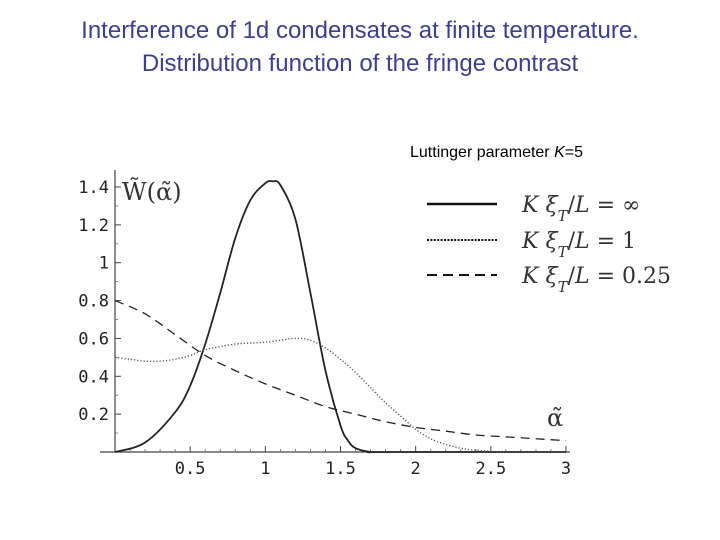  What do you see at coordinates (490, 469) in the screenshot?
I see `x-tick-label: 2.5` at bounding box center [490, 469].